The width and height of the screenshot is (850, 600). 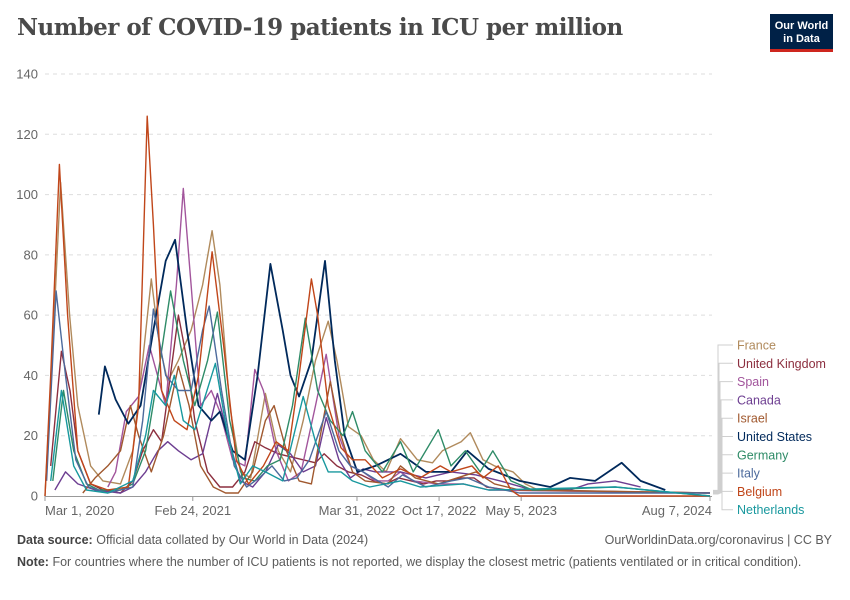 I want to click on y-tick-label: 60, so click(x=31, y=315).